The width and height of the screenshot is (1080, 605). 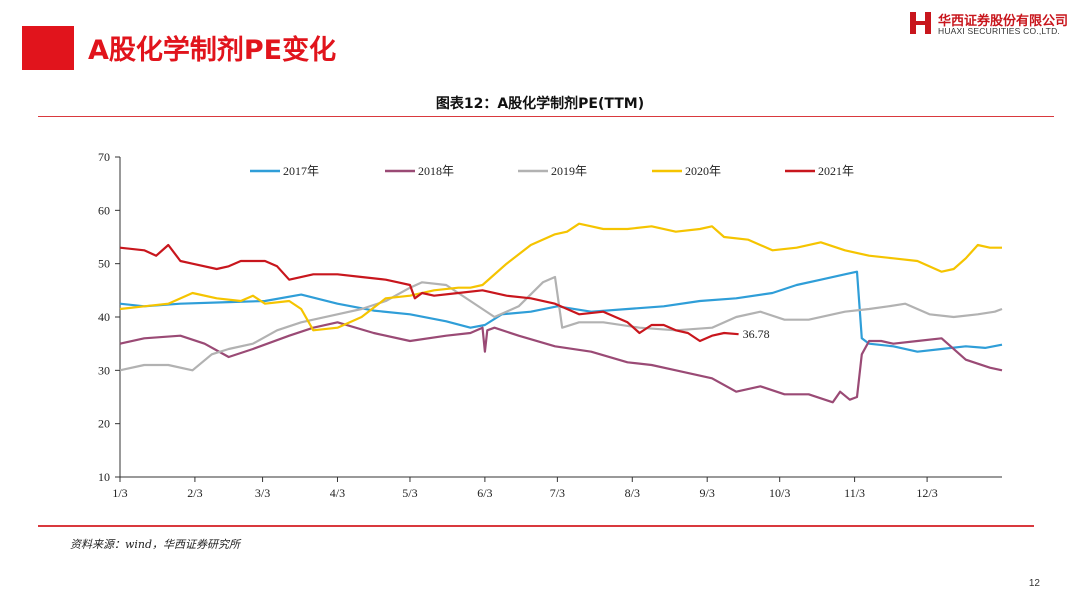 I want to click on chart-legend: 2017年 2018年 2019年 2020年 2021年, so click(x=552, y=171).